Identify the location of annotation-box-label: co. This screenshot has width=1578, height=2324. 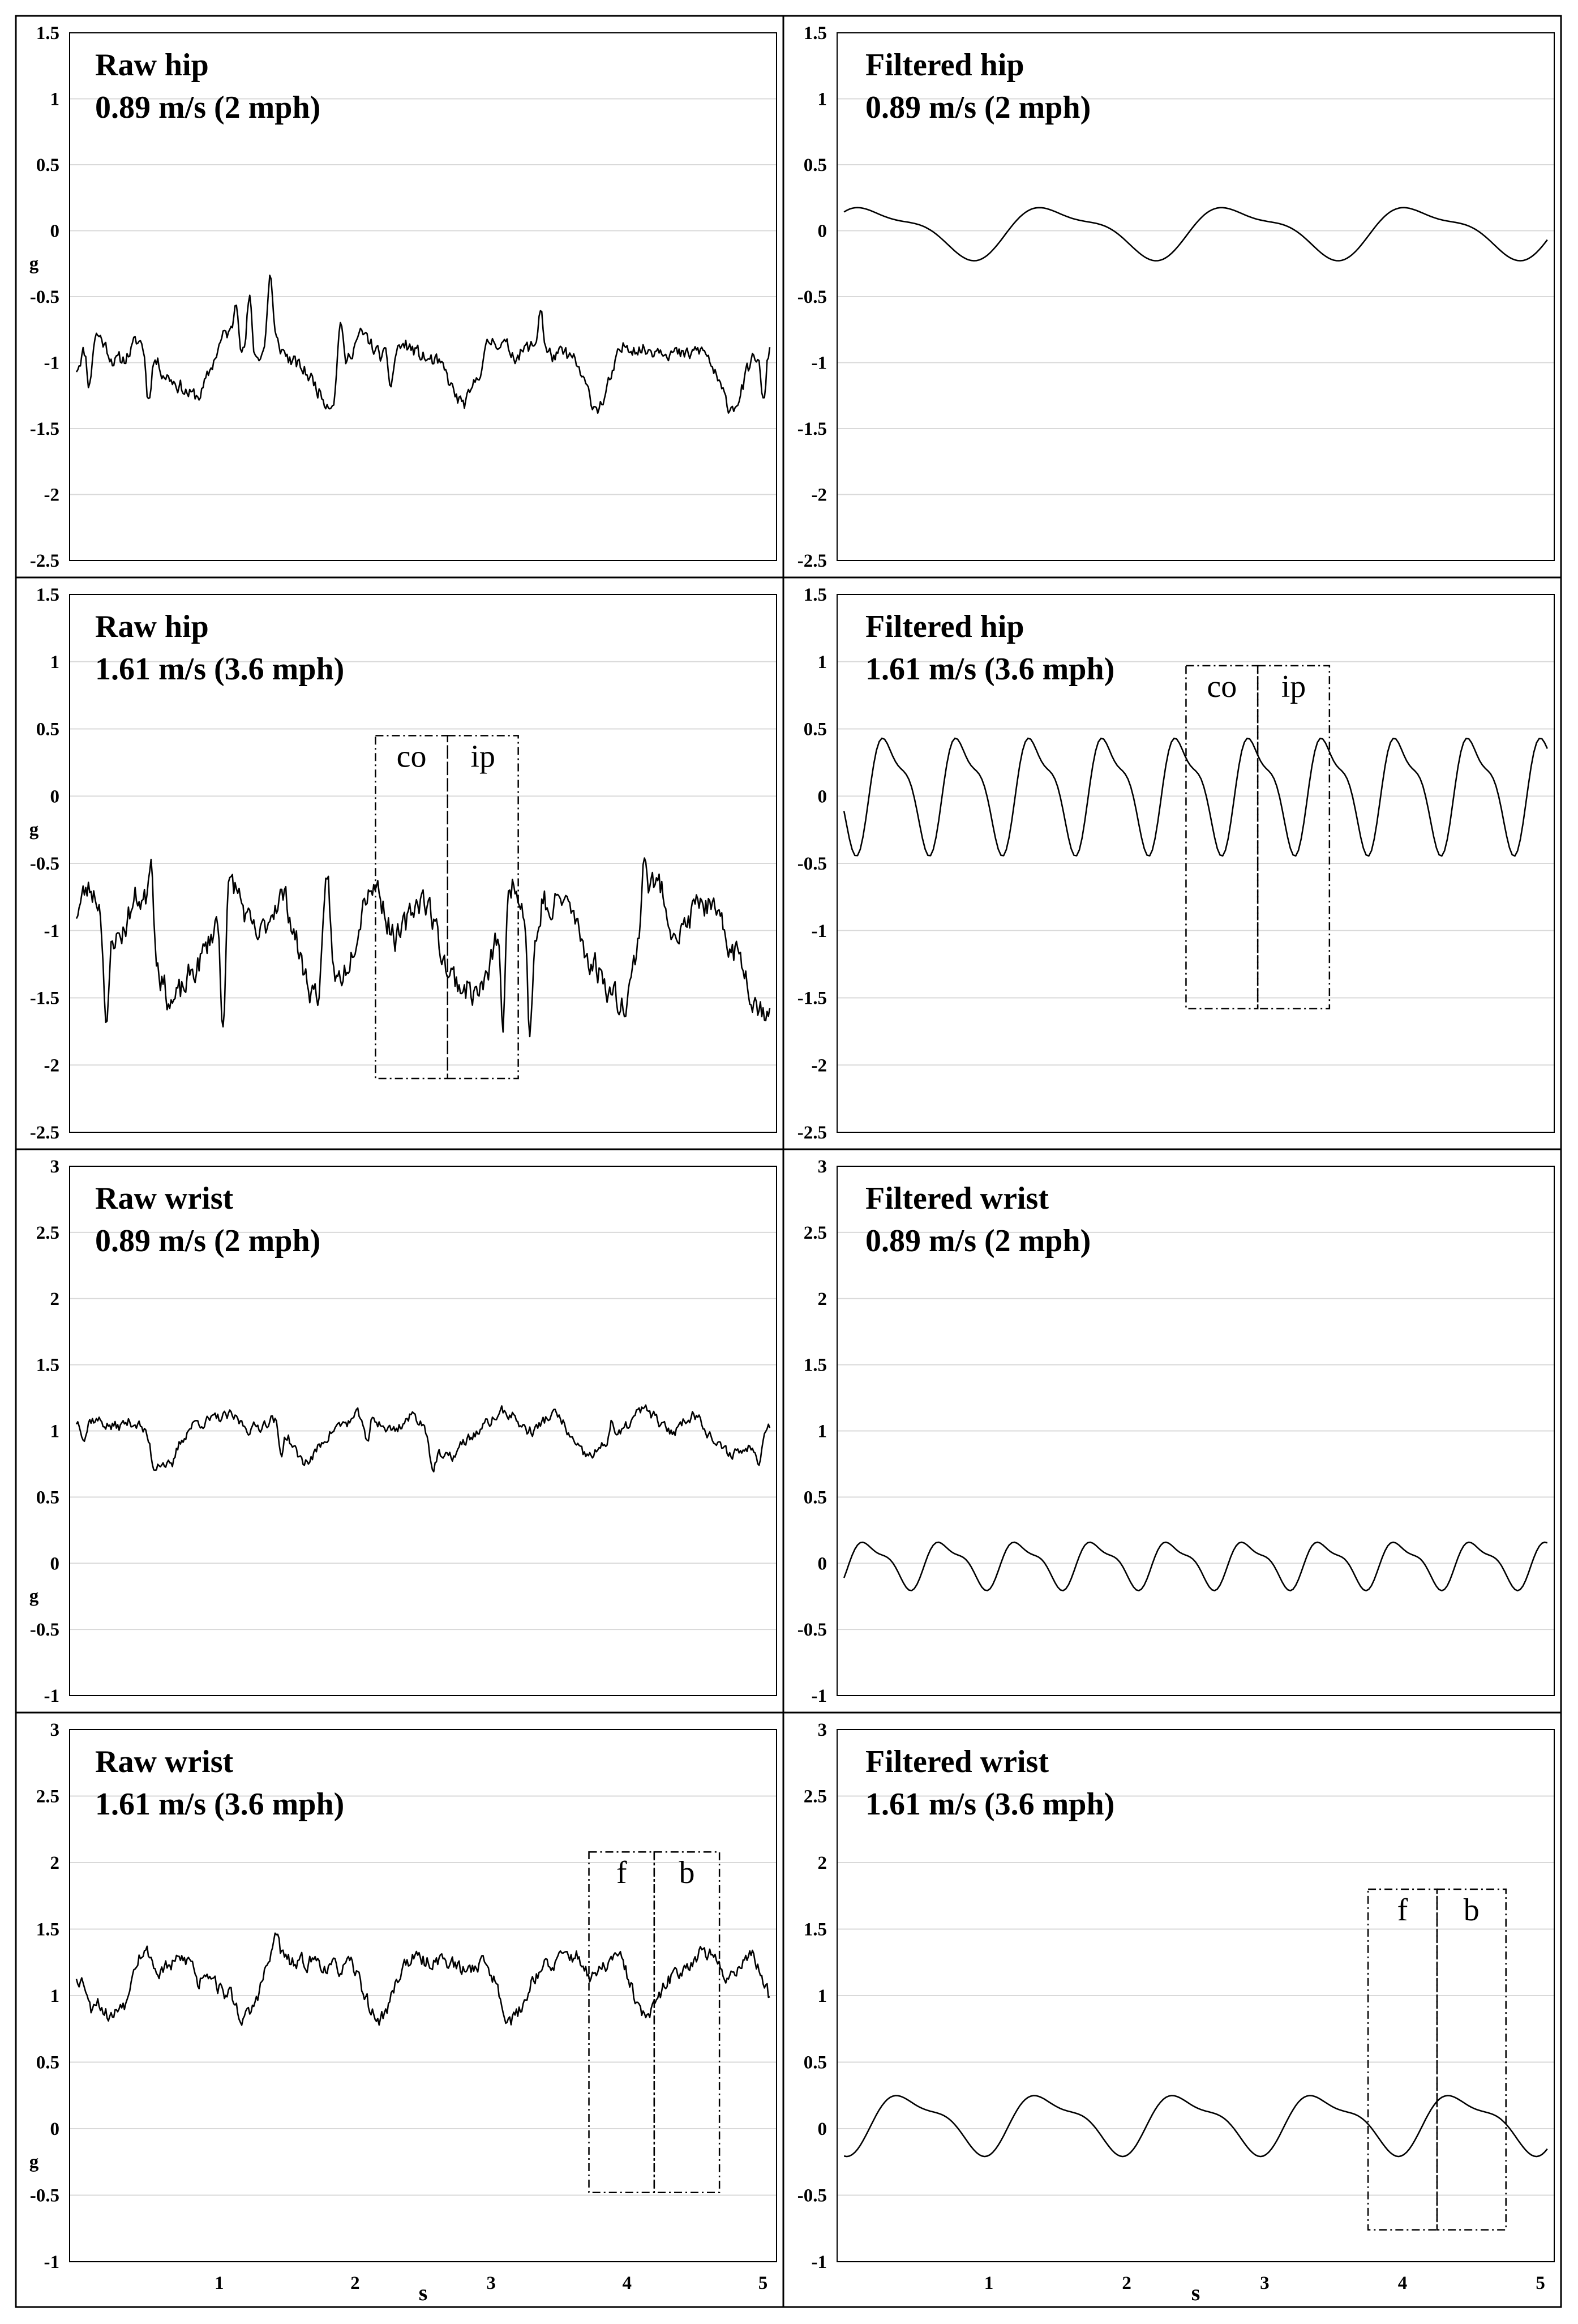
(1222, 686).